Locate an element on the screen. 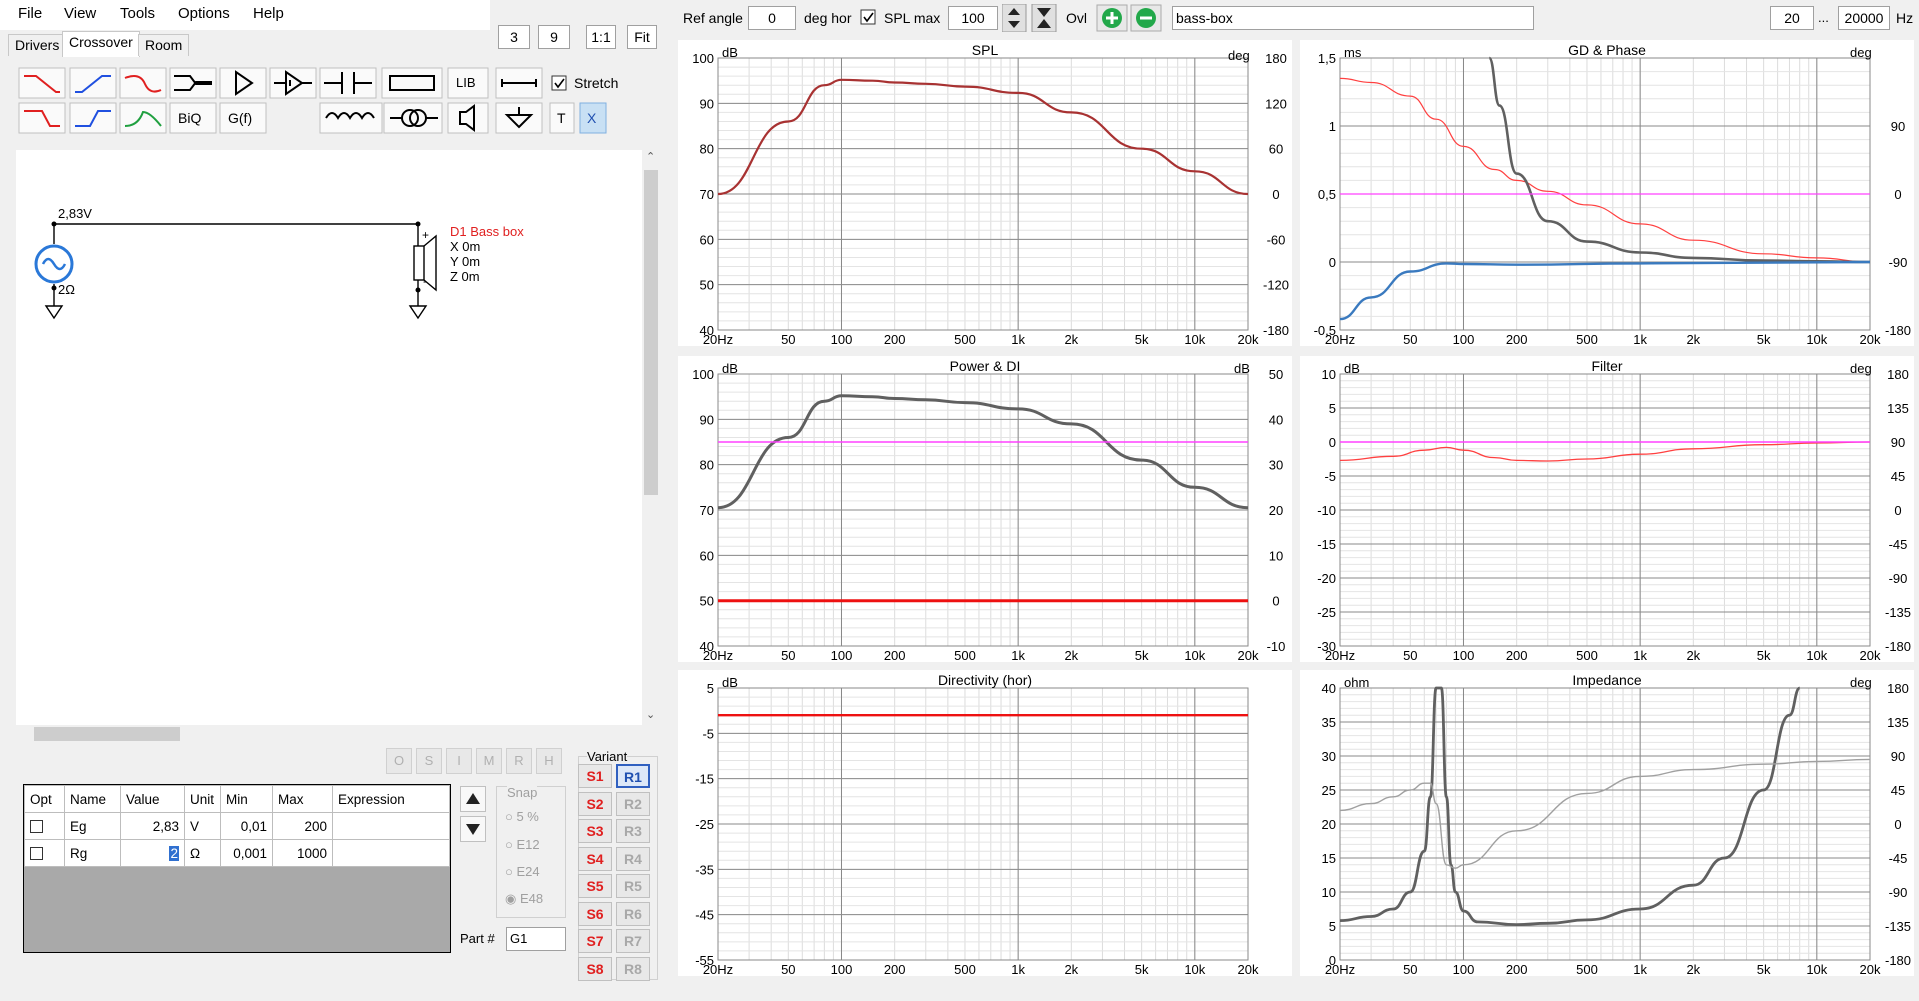 The image size is (1919, 1001). stretch-checkbox-label: Stretch is located at coordinates (596, 83).